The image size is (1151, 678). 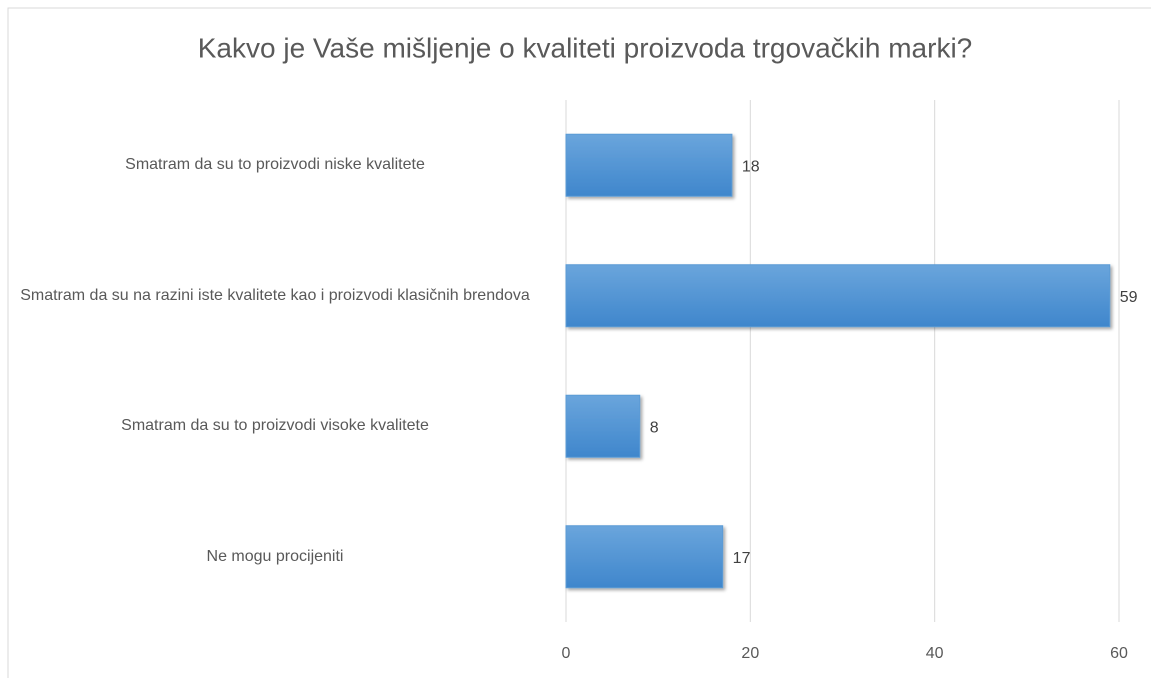 What do you see at coordinates (935, 653) in the screenshot?
I see `x-tick-label: 40` at bounding box center [935, 653].